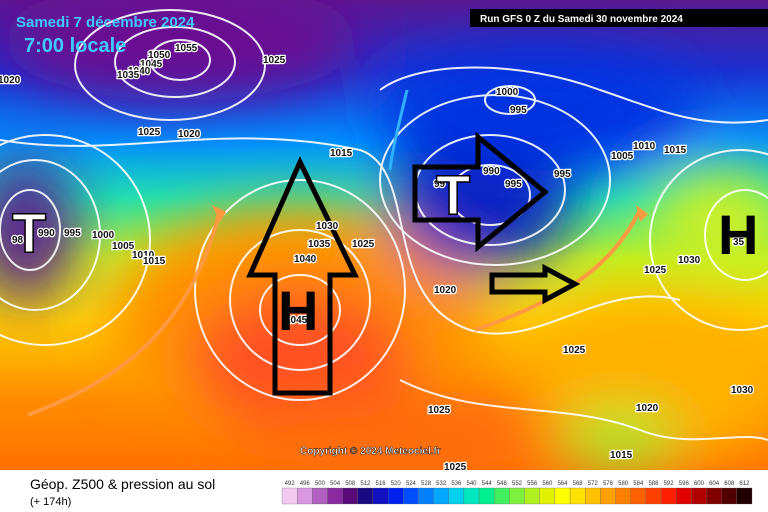 The image size is (768, 512). What do you see at coordinates (370, 451) in the screenshot?
I see `copyright: Copyright © 2024 Meteociel.fr` at bounding box center [370, 451].